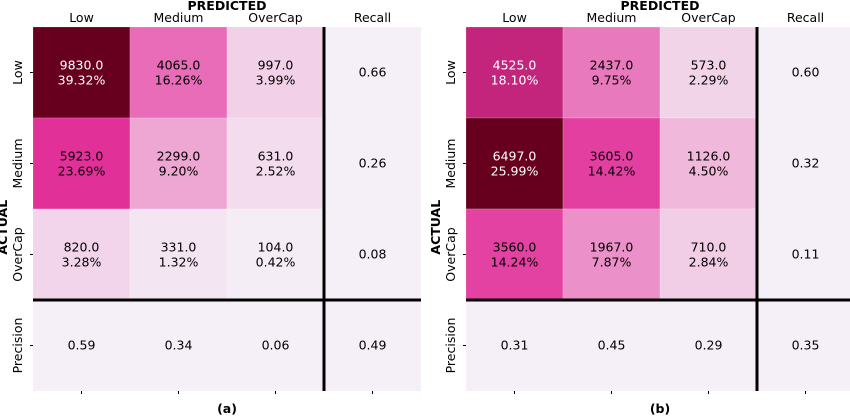  What do you see at coordinates (82, 345) in the screenshot?
I see `precision-value: 0.59` at bounding box center [82, 345].